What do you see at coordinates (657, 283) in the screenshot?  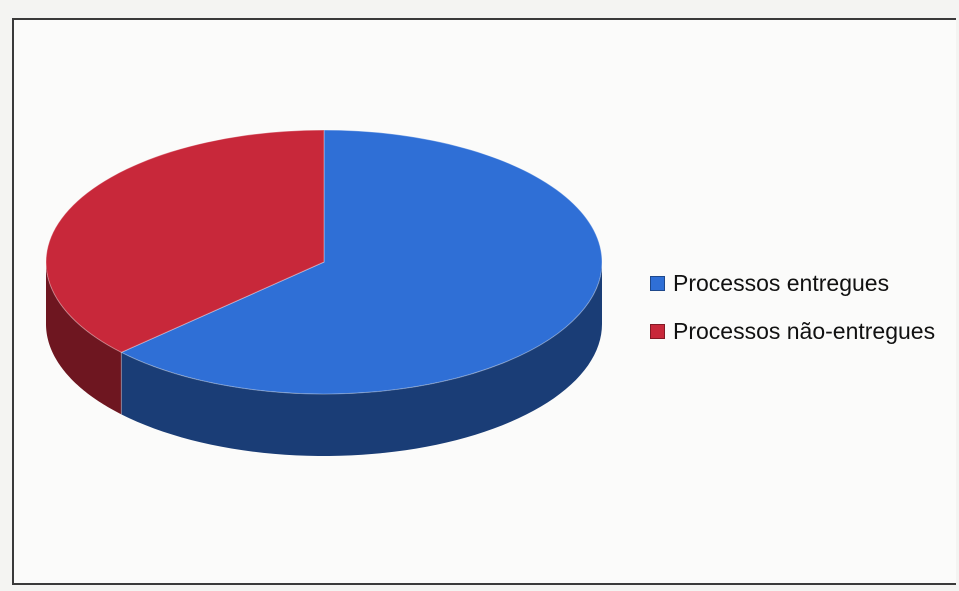 I see `legend-swatch-entregues` at bounding box center [657, 283].